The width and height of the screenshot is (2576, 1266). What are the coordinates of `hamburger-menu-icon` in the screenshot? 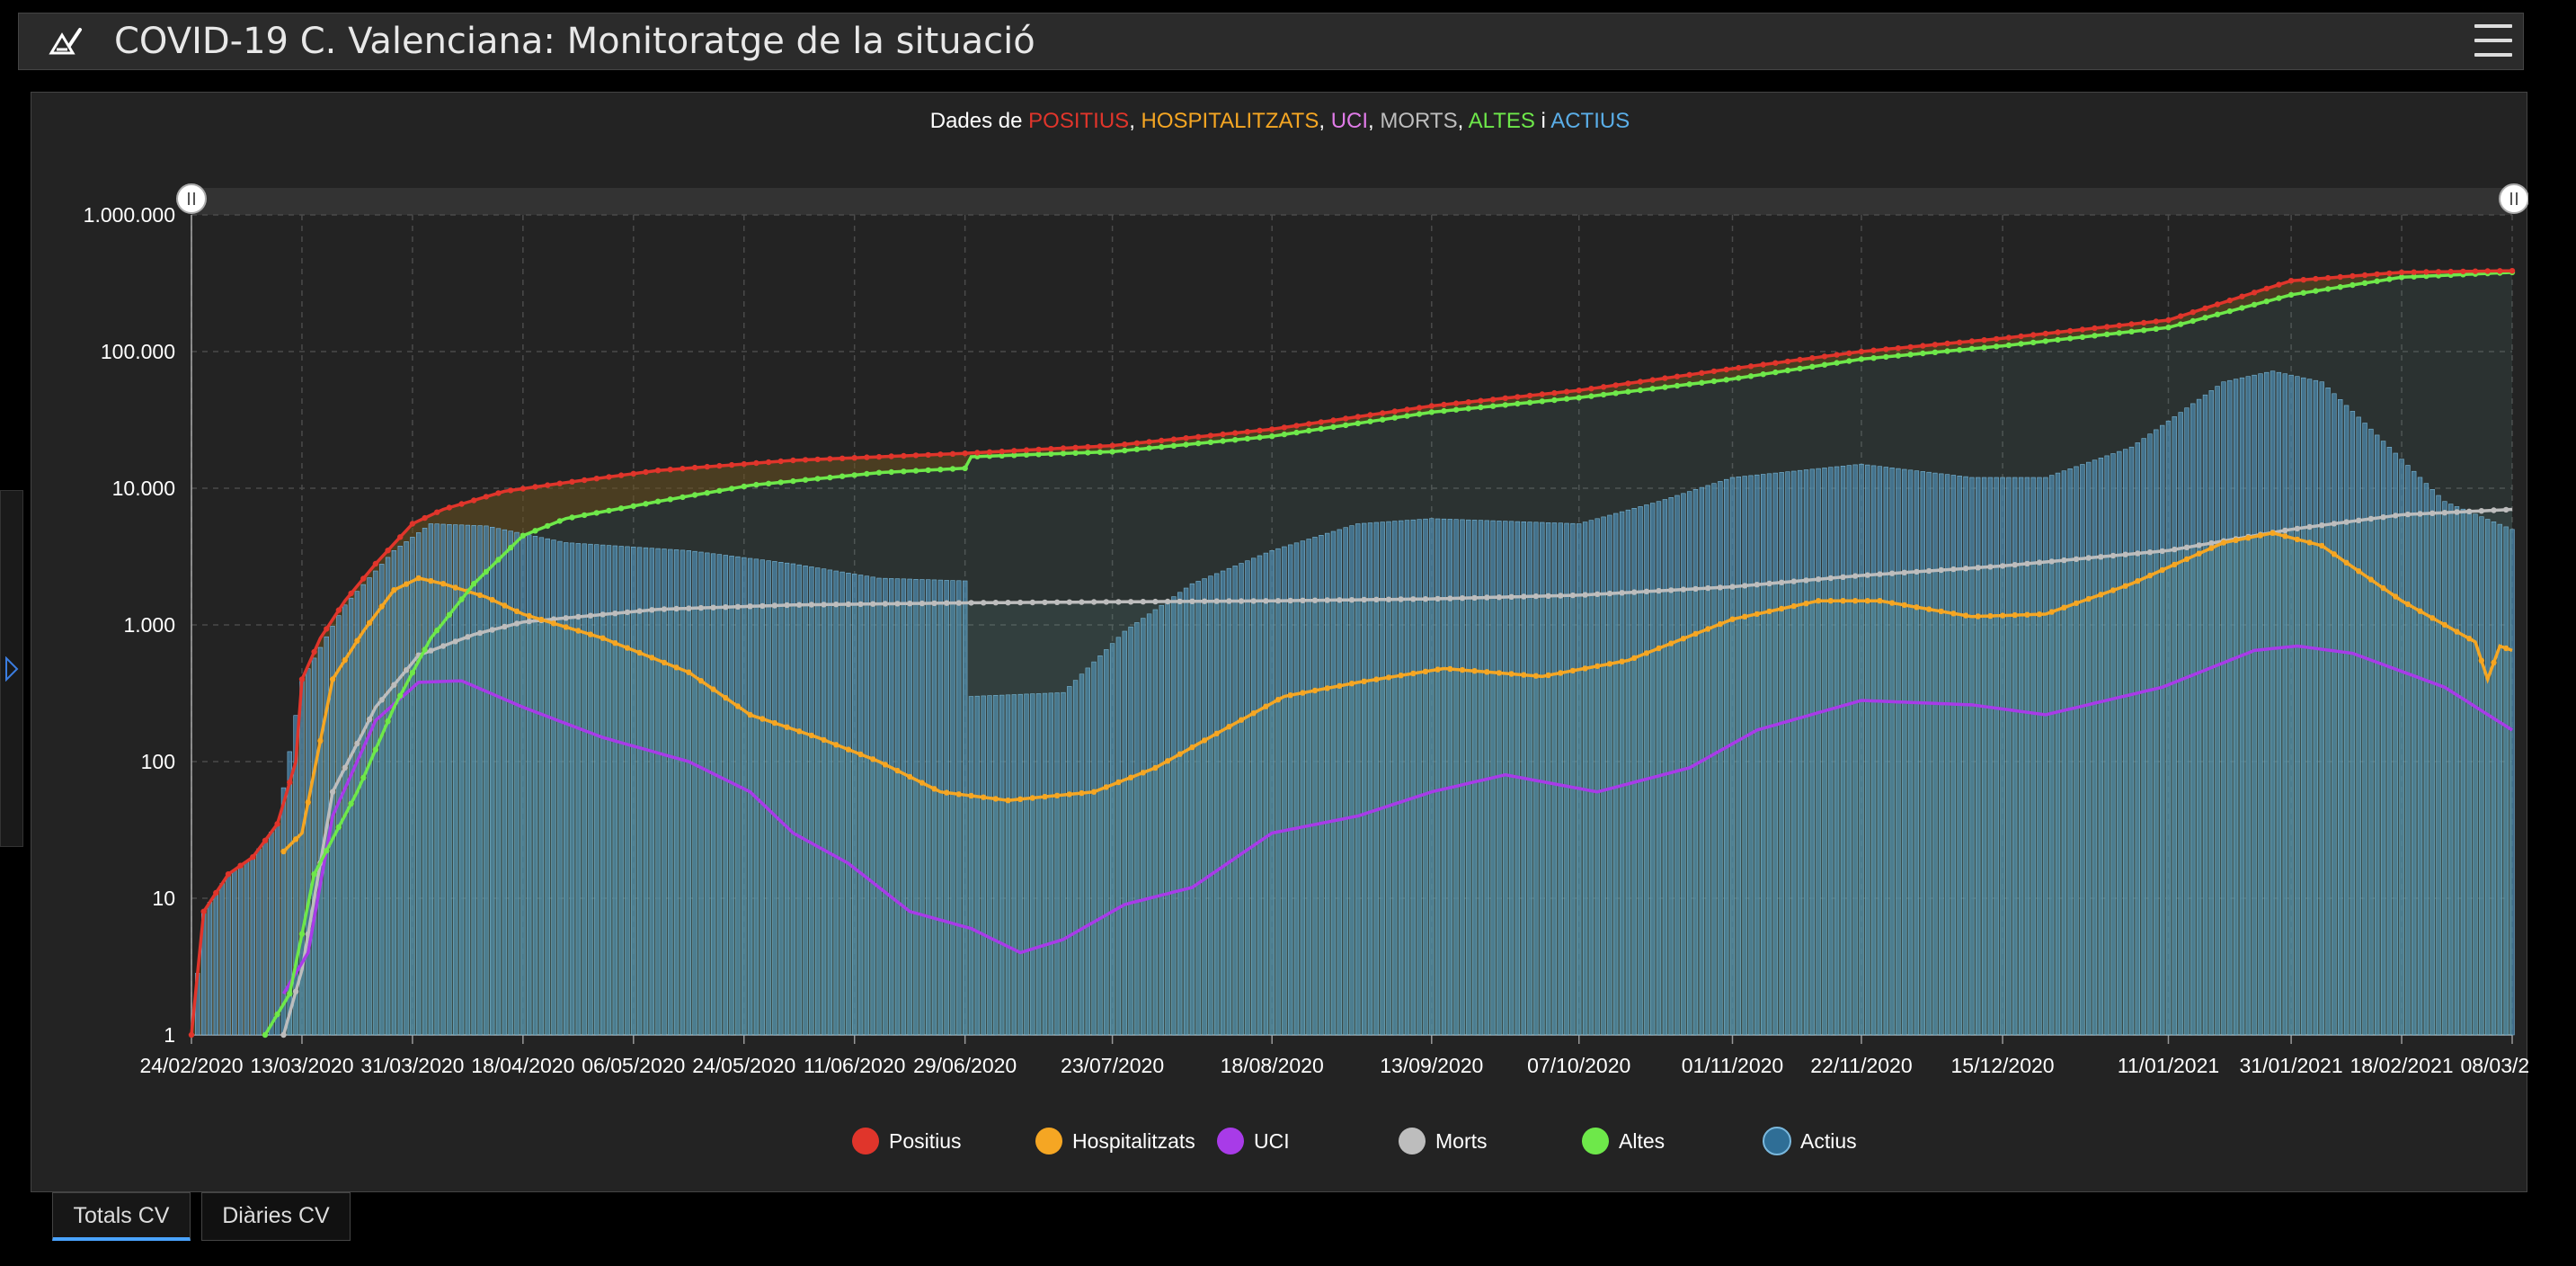 It's located at (2493, 41).